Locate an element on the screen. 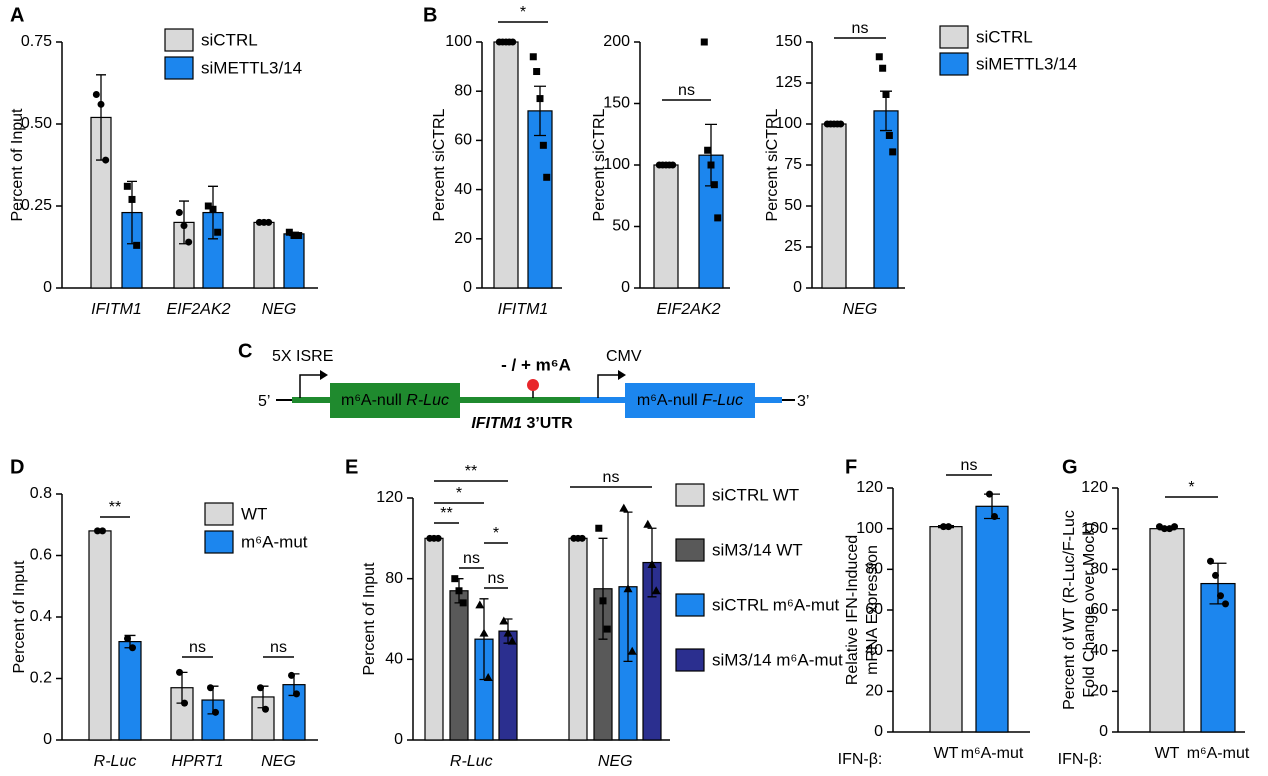 This screenshot has width=1268, height=776. rluc-label: m⁶A-null R-Luc is located at coordinates (395, 400).